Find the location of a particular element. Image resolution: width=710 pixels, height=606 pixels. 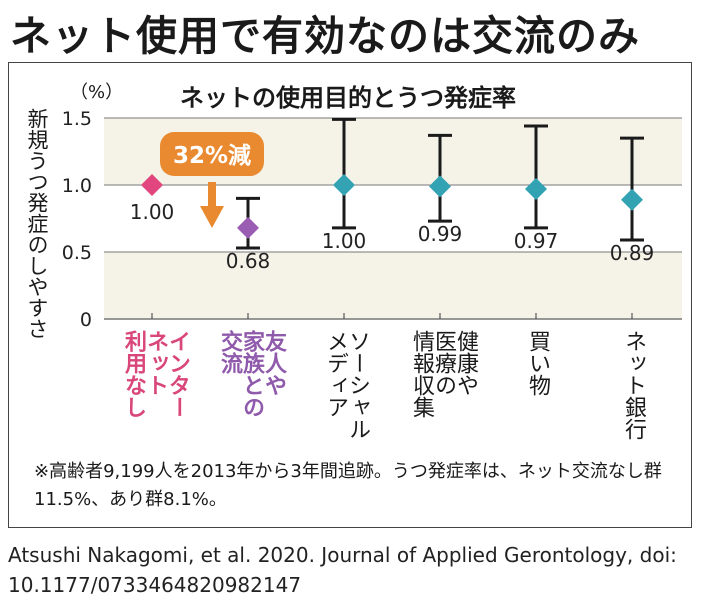

category-label-line: メディア is located at coordinates (335, 374).